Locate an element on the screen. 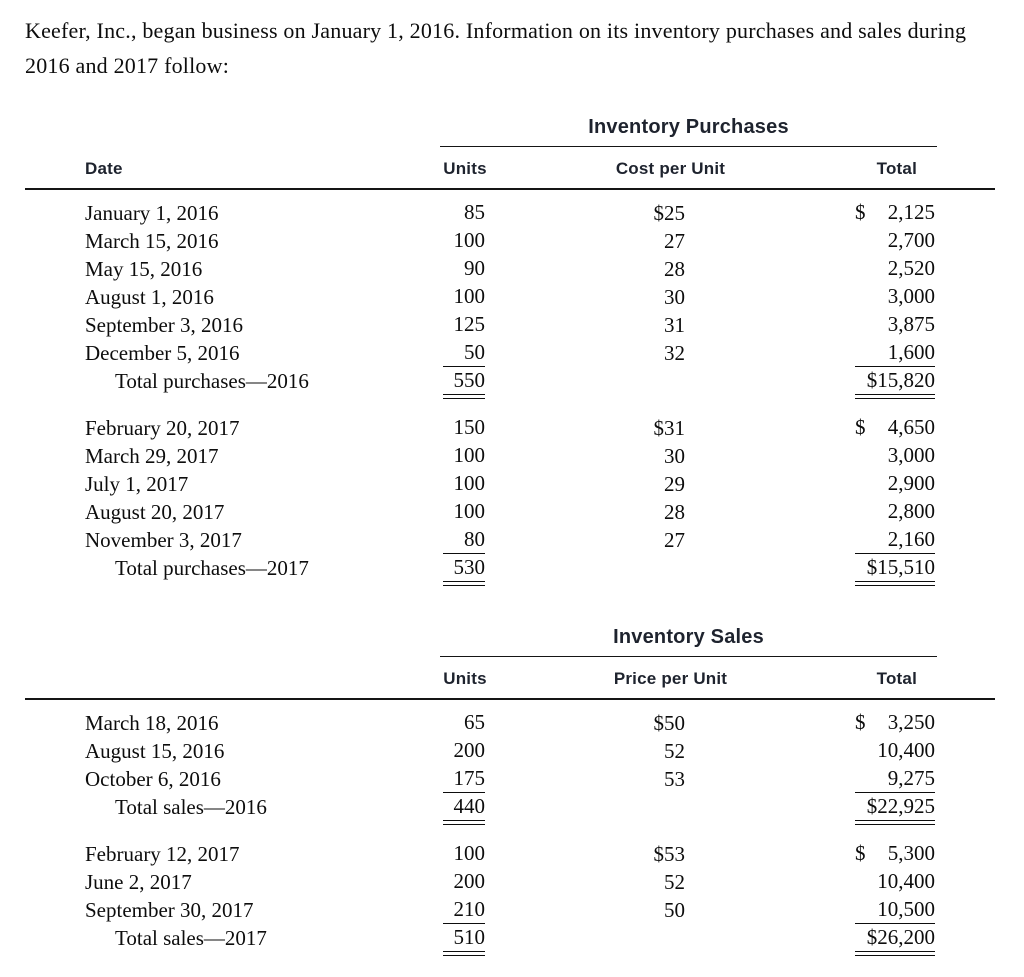  total-cell: 3,875 is located at coordinates (880, 325).